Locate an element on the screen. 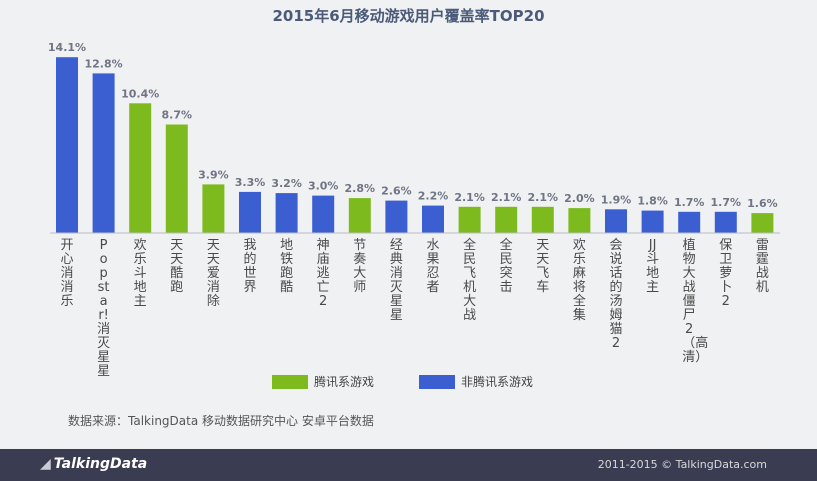 This screenshot has width=817, height=481. category-label-7: 地铁跑酷 is located at coordinates (287, 266).